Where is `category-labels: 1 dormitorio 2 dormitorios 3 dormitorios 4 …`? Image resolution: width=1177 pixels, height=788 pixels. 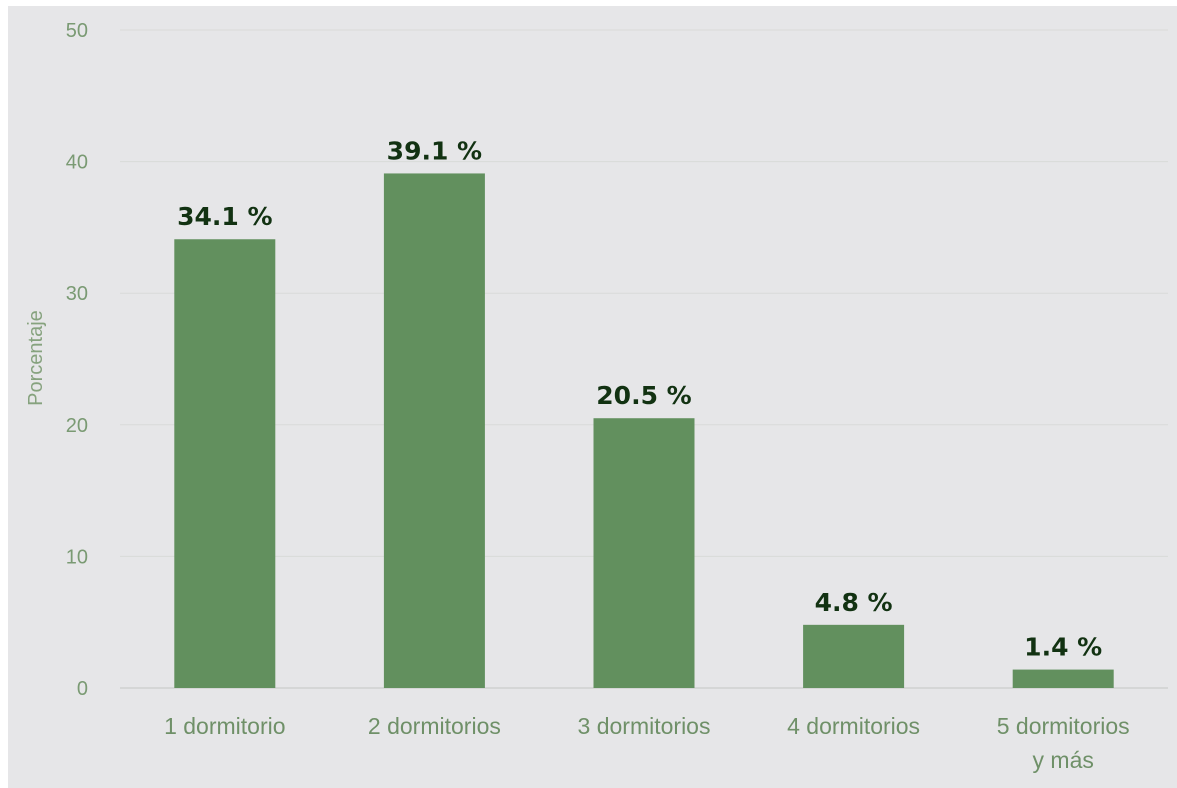 category-labels: 1 dormitorio 2 dormitorios 3 dormitorios 4 … is located at coordinates (647, 743).